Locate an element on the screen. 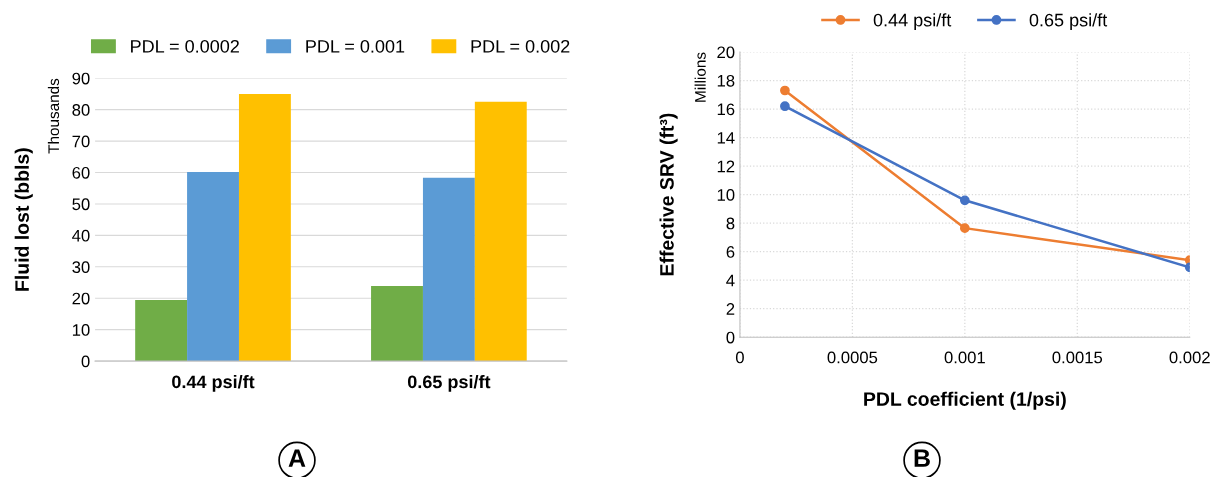  y-tick-label: 50 is located at coordinates (81, 204).